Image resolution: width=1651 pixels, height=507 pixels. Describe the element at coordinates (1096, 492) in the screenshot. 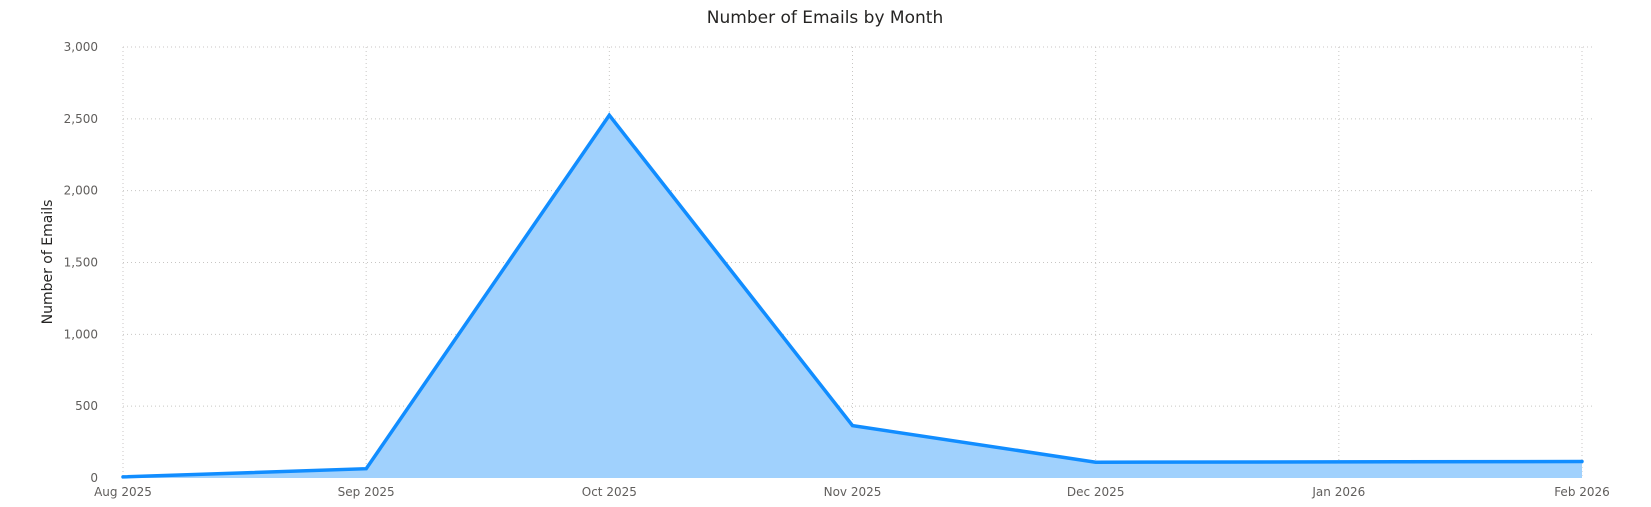

I see `x-tick-label: Dec 2025` at that location.